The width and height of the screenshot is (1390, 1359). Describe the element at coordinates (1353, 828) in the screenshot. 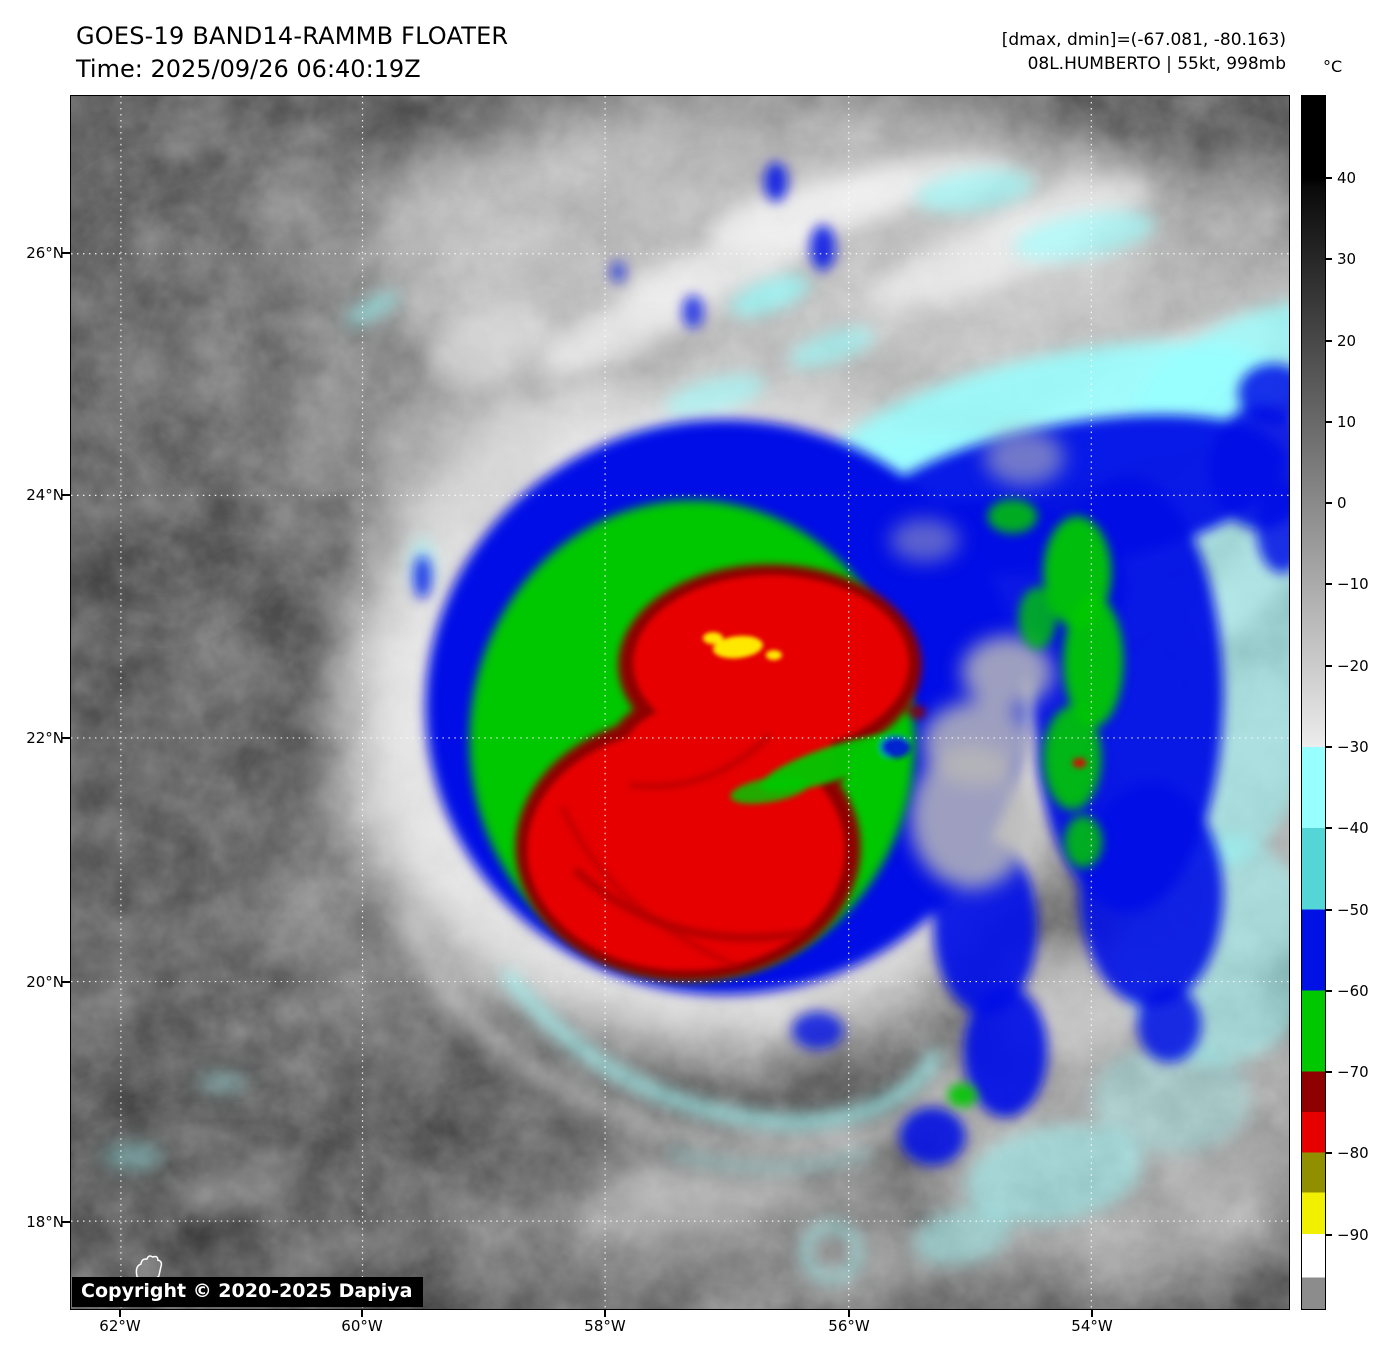

I see `colorbar-tick-label: −40` at that location.